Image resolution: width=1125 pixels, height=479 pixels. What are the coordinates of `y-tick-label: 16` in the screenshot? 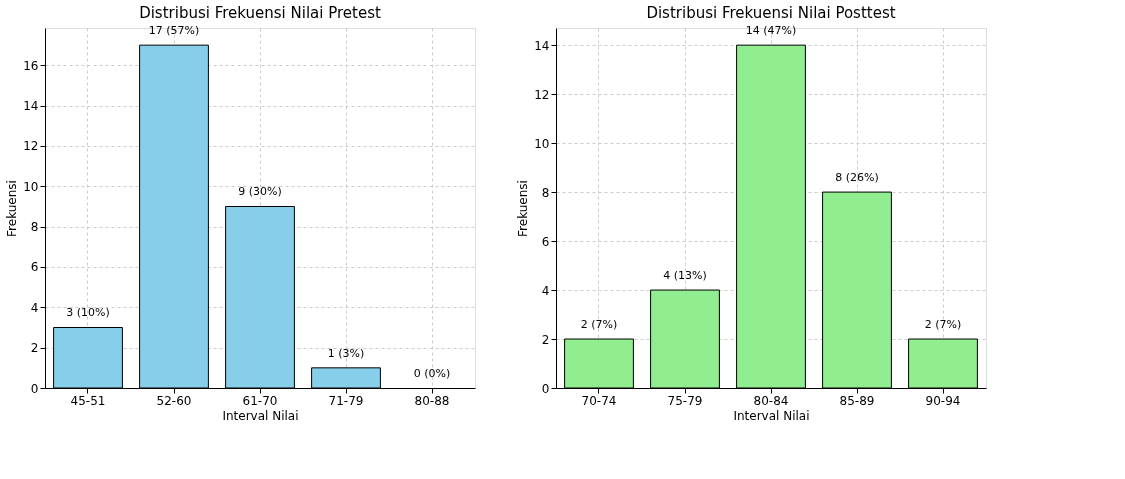 It's located at (31, 65).